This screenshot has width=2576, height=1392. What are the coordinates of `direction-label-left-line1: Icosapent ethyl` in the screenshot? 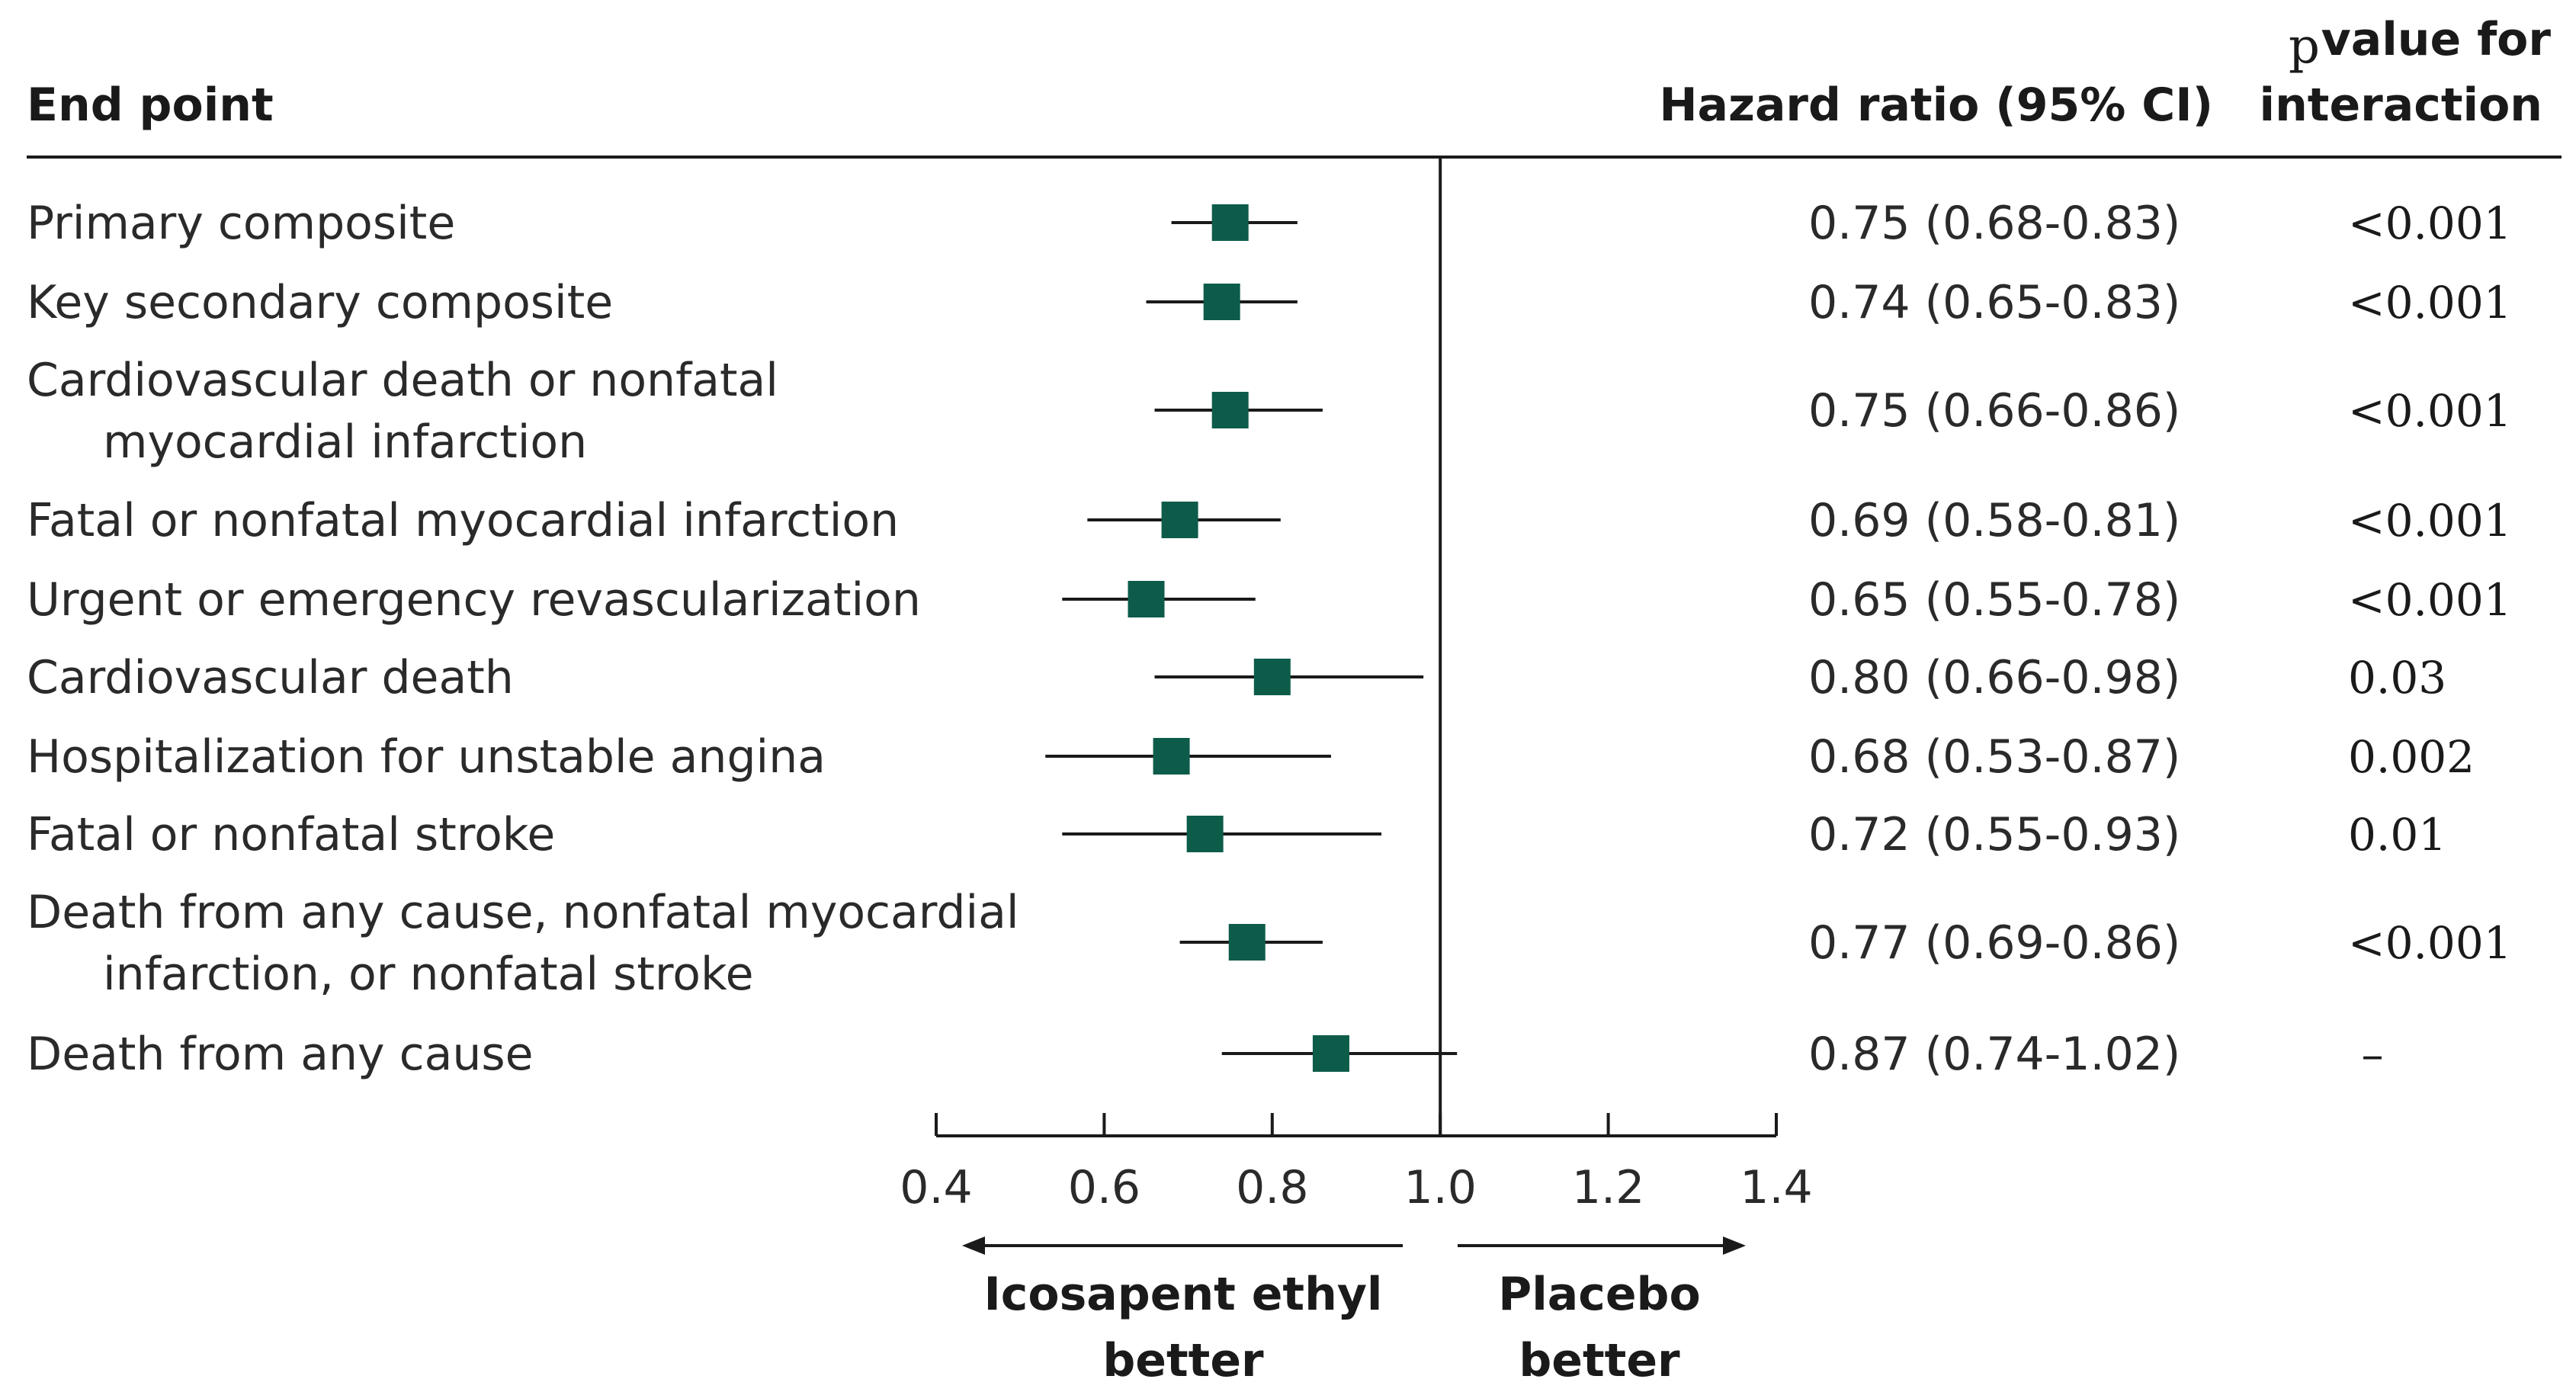 It's located at (1182, 1294).